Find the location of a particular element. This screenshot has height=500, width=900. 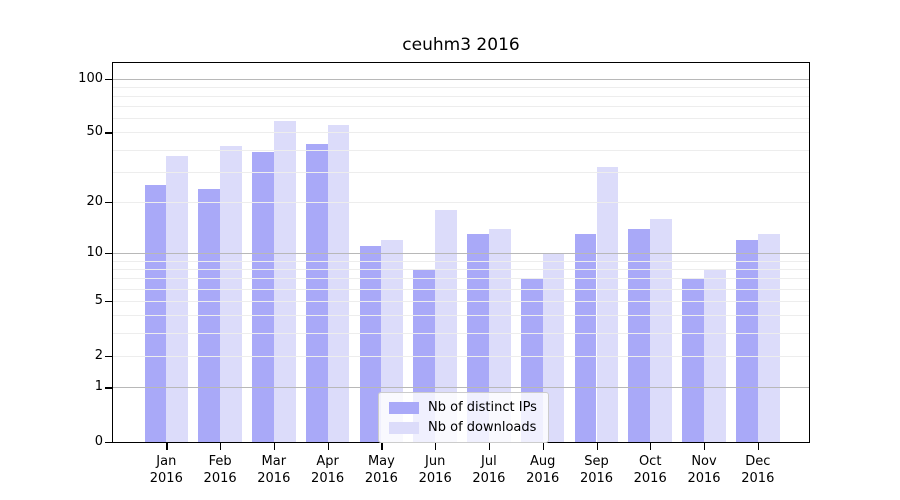

bar-ips-oct-2016 is located at coordinates (639, 335).